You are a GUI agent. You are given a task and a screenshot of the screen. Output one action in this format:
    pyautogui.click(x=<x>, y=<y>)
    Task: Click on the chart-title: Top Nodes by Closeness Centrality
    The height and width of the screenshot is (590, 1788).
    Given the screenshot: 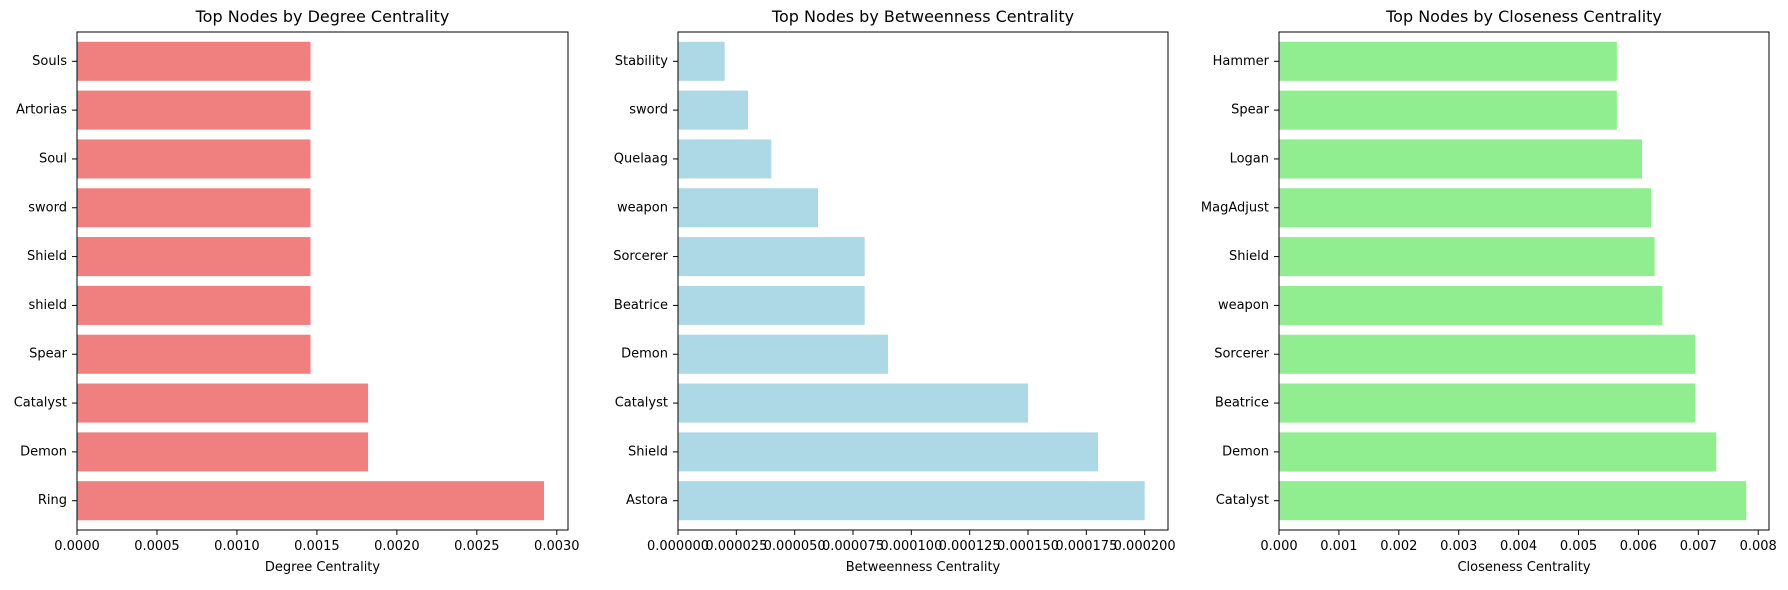 What is the action you would take?
    pyautogui.click(x=1523, y=16)
    